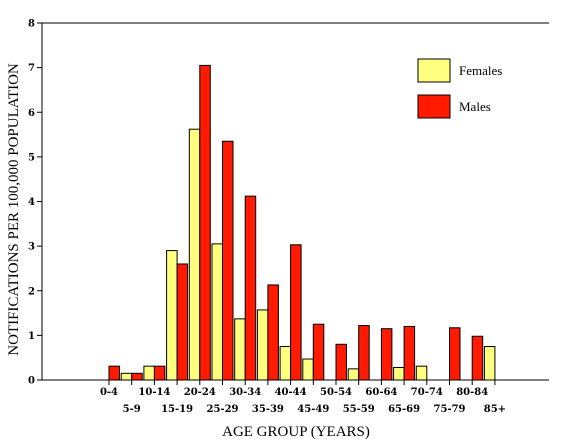  What do you see at coordinates (177, 409) in the screenshot?
I see `x-tick-label: 15-19` at bounding box center [177, 409].